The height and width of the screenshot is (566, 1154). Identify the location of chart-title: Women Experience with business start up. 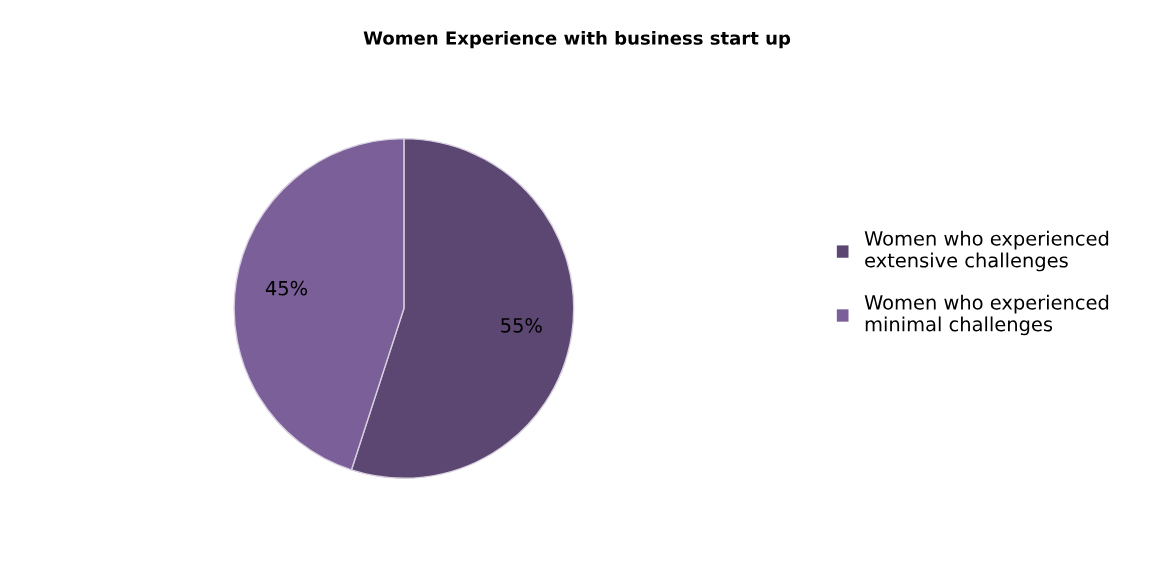
(577, 39).